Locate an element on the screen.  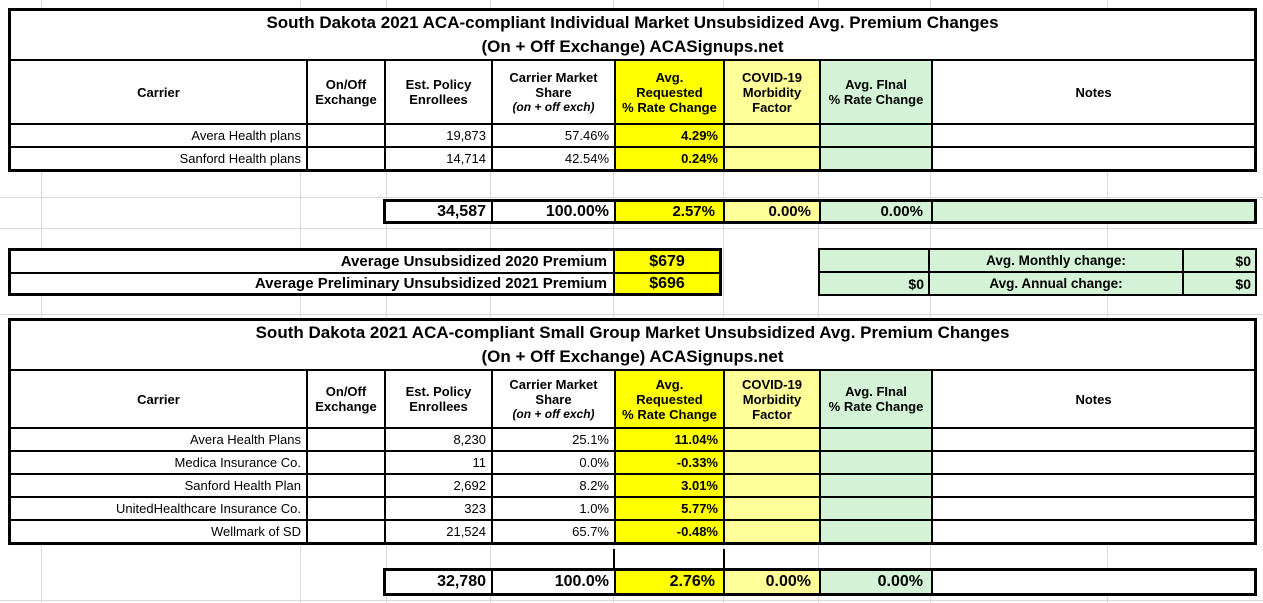
requested-rate-cell: 4.29% is located at coordinates (670, 135).